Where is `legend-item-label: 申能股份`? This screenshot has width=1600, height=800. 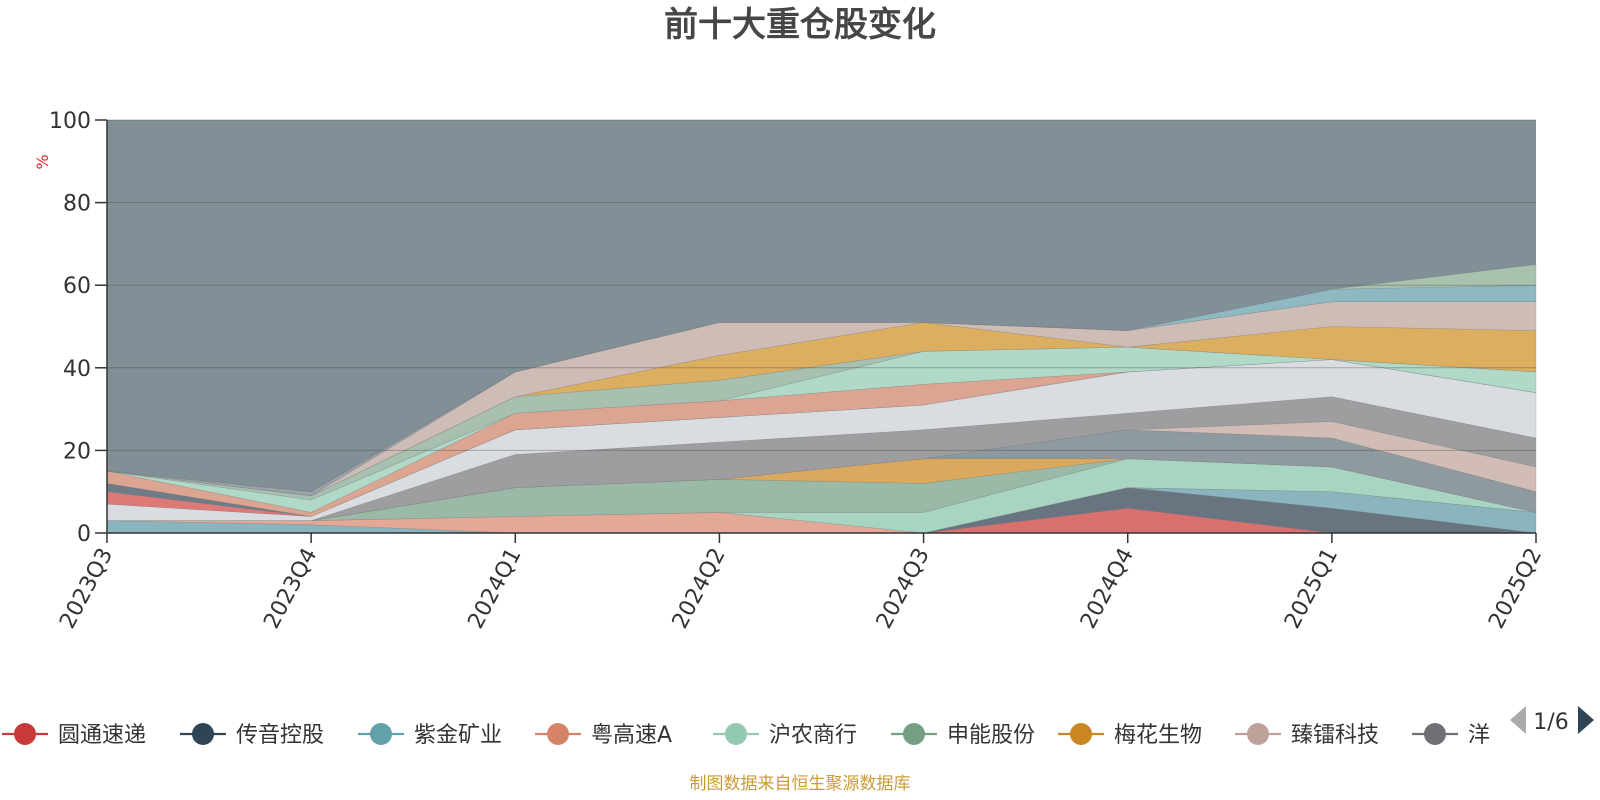
legend-item-label: 申能股份 is located at coordinates (991, 735).